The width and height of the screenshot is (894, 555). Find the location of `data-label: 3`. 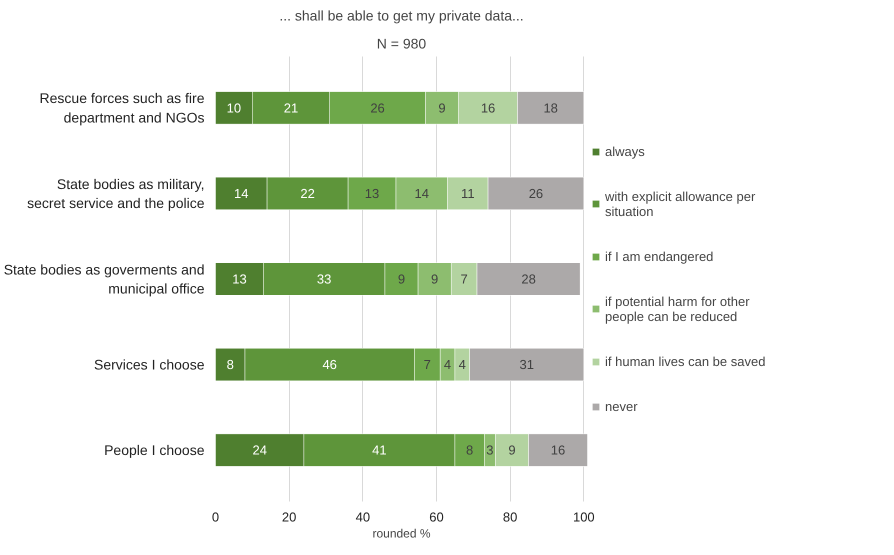

data-label: 3 is located at coordinates (490, 450).